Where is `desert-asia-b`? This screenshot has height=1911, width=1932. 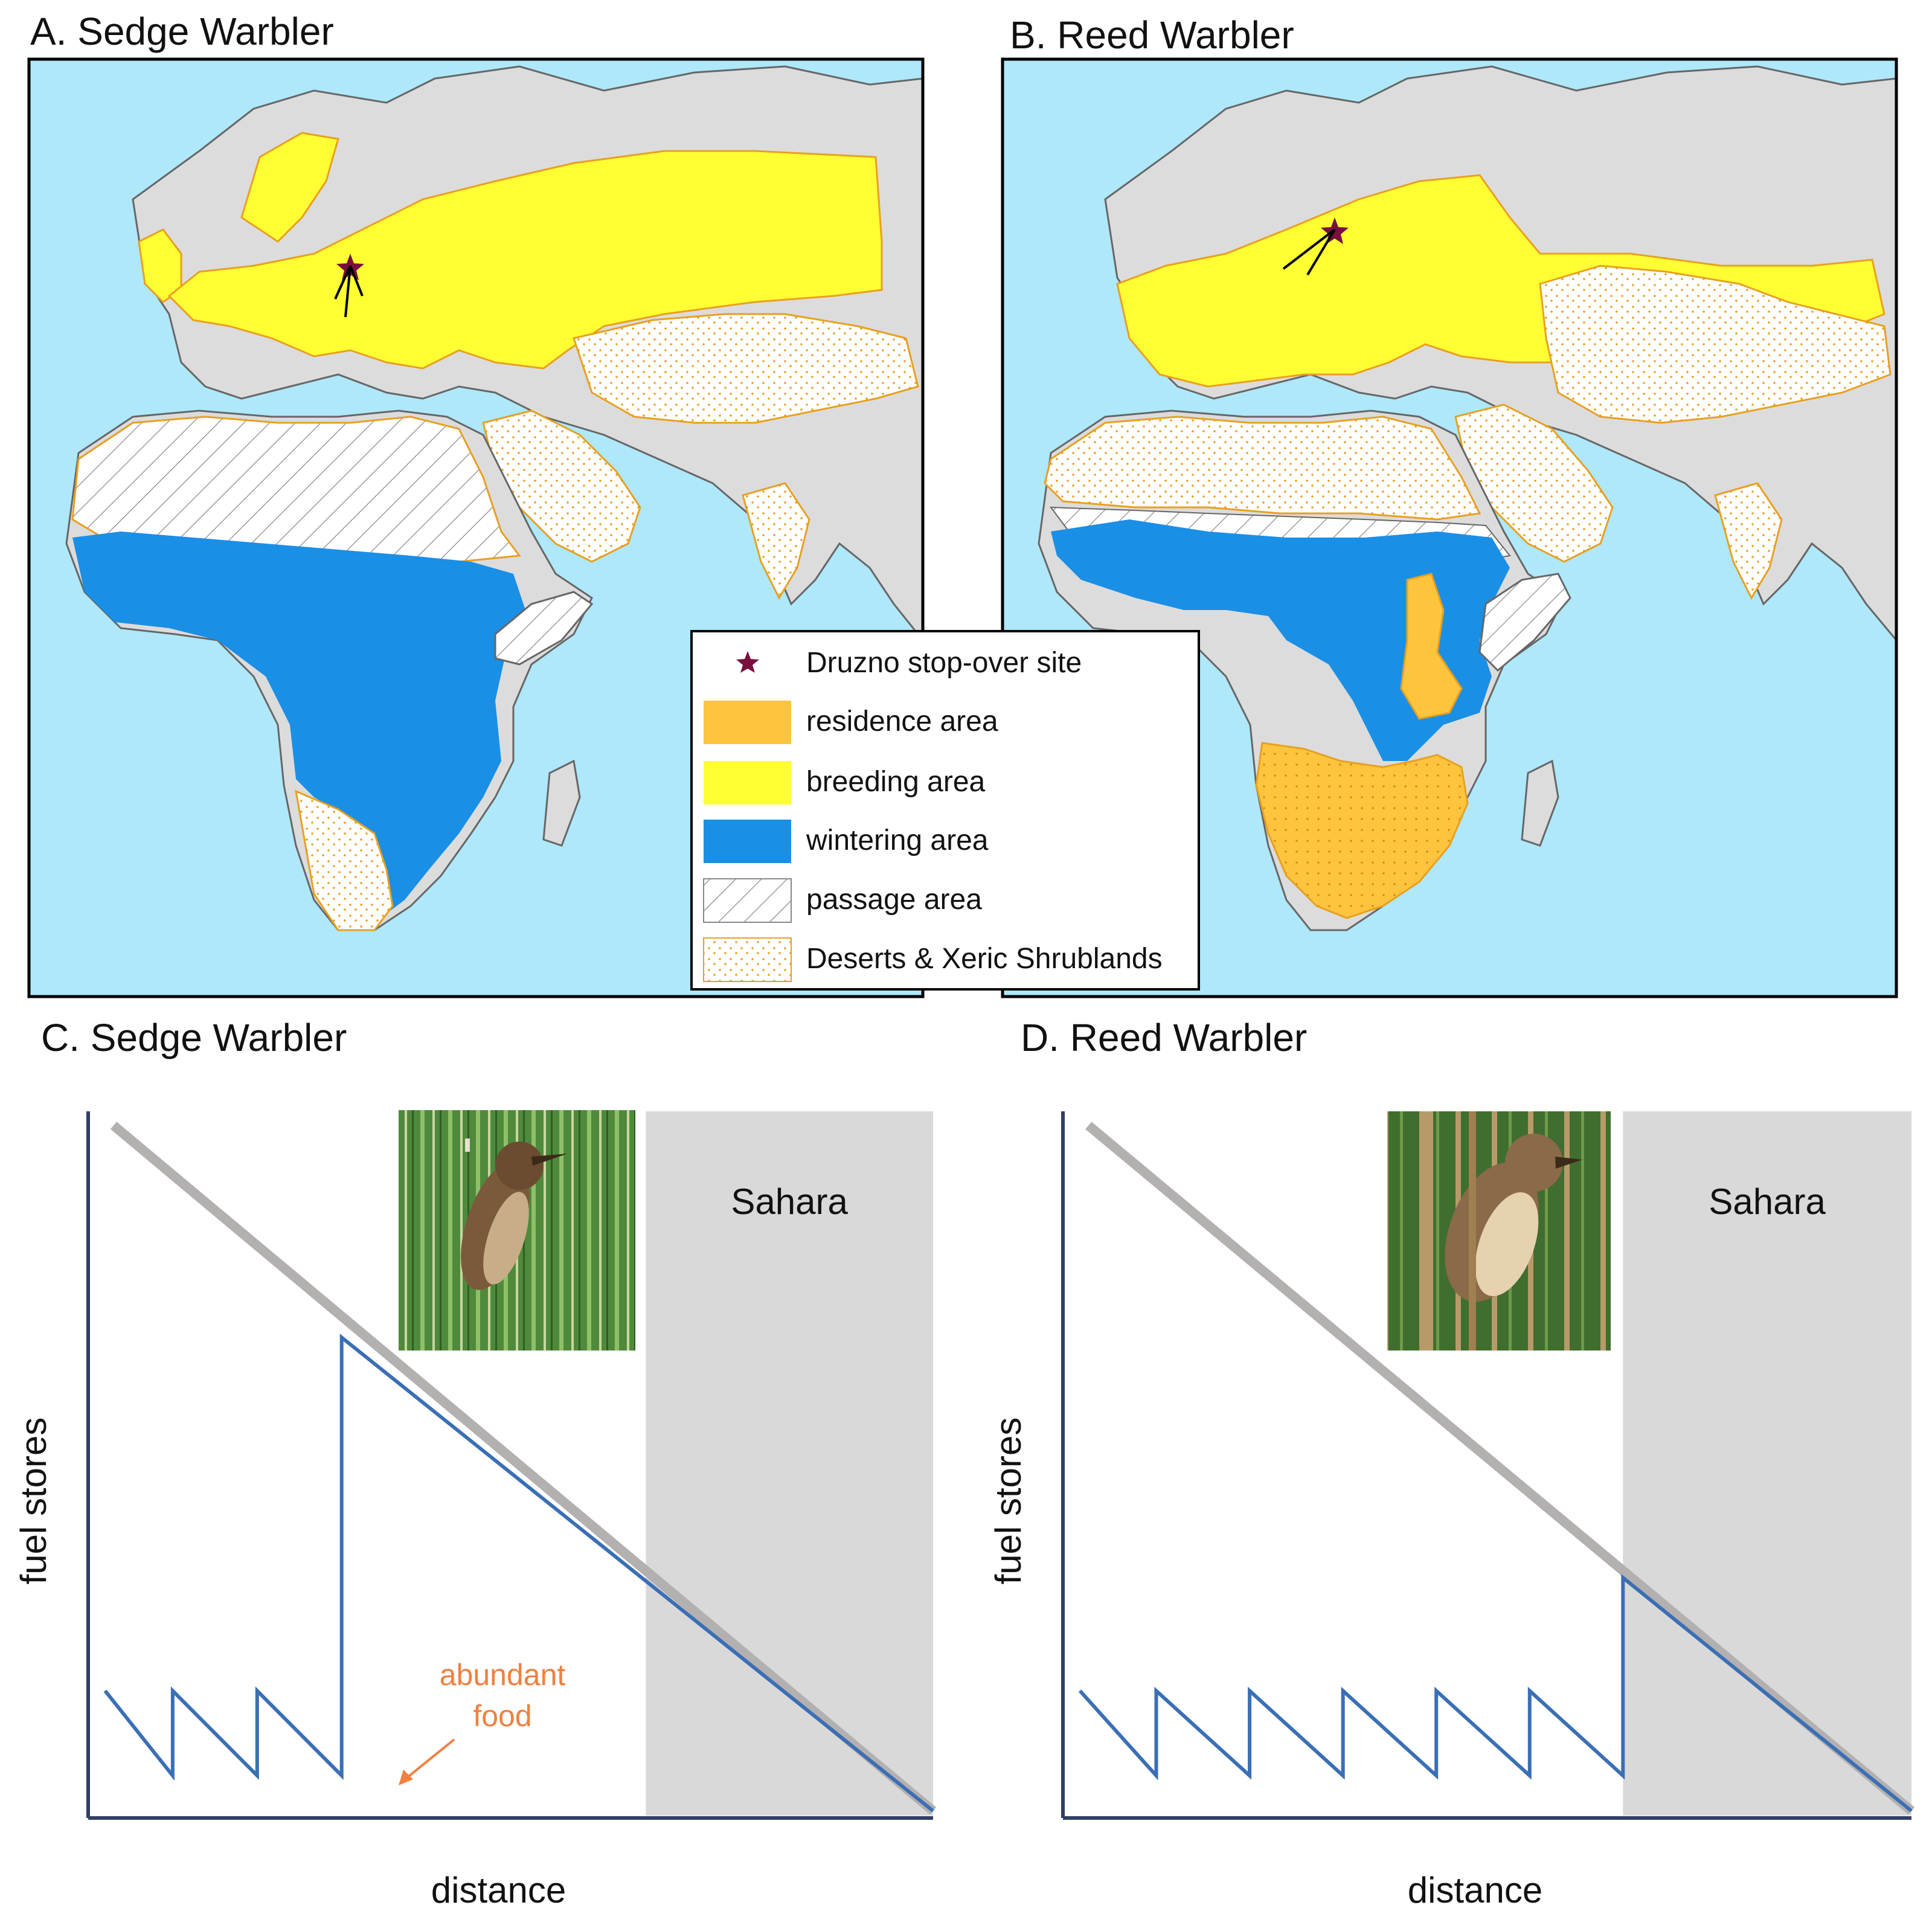
desert-asia-b is located at coordinates (1715, 344).